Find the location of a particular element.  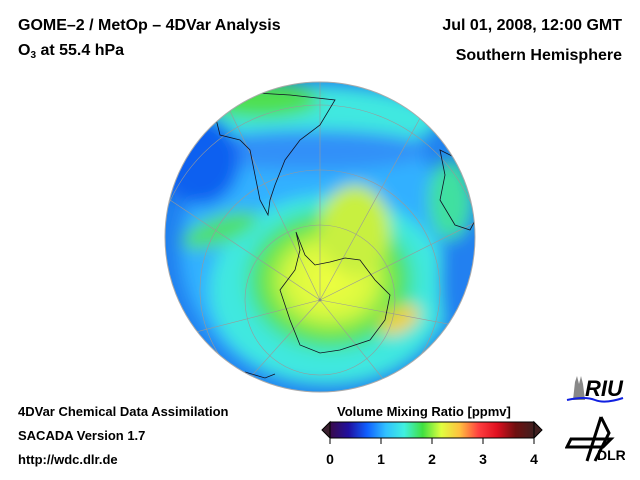

footer-line2: SACADA Version 1.7 is located at coordinates (82, 435).